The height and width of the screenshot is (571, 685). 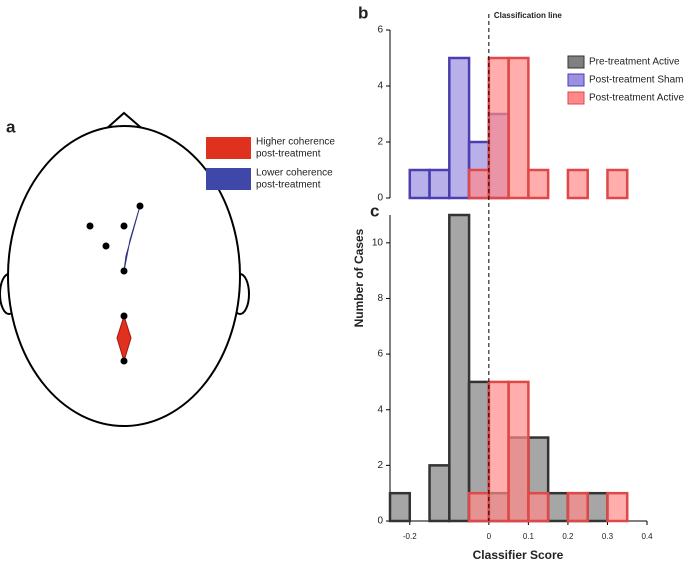 I want to click on legend-label: Pre-treatment Active, so click(x=634, y=62).